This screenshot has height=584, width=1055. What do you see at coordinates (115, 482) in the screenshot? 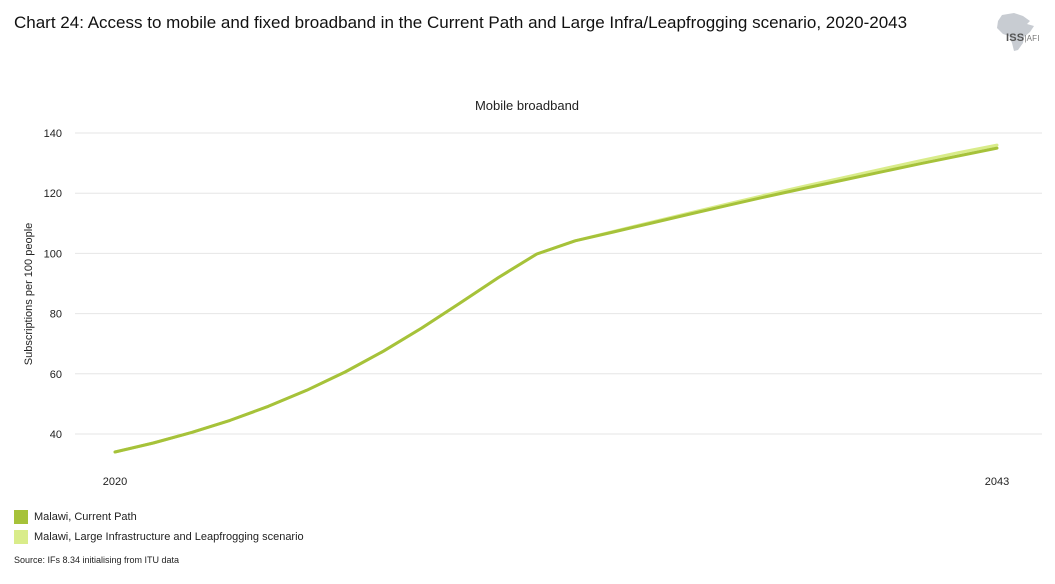
I see `x-tick-label: 2020` at bounding box center [115, 482].